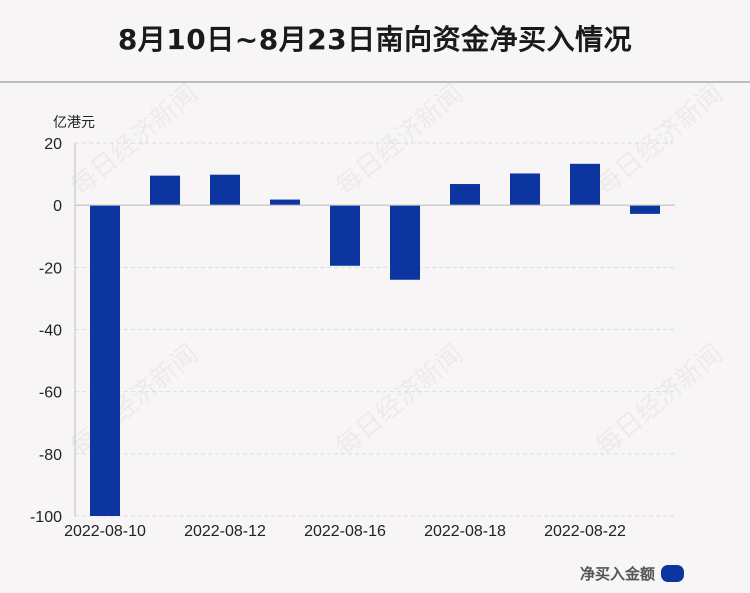 Image resolution: width=750 pixels, height=593 pixels. Describe the element at coordinates (50, 393) in the screenshot. I see `y-tick-label: -60` at that location.